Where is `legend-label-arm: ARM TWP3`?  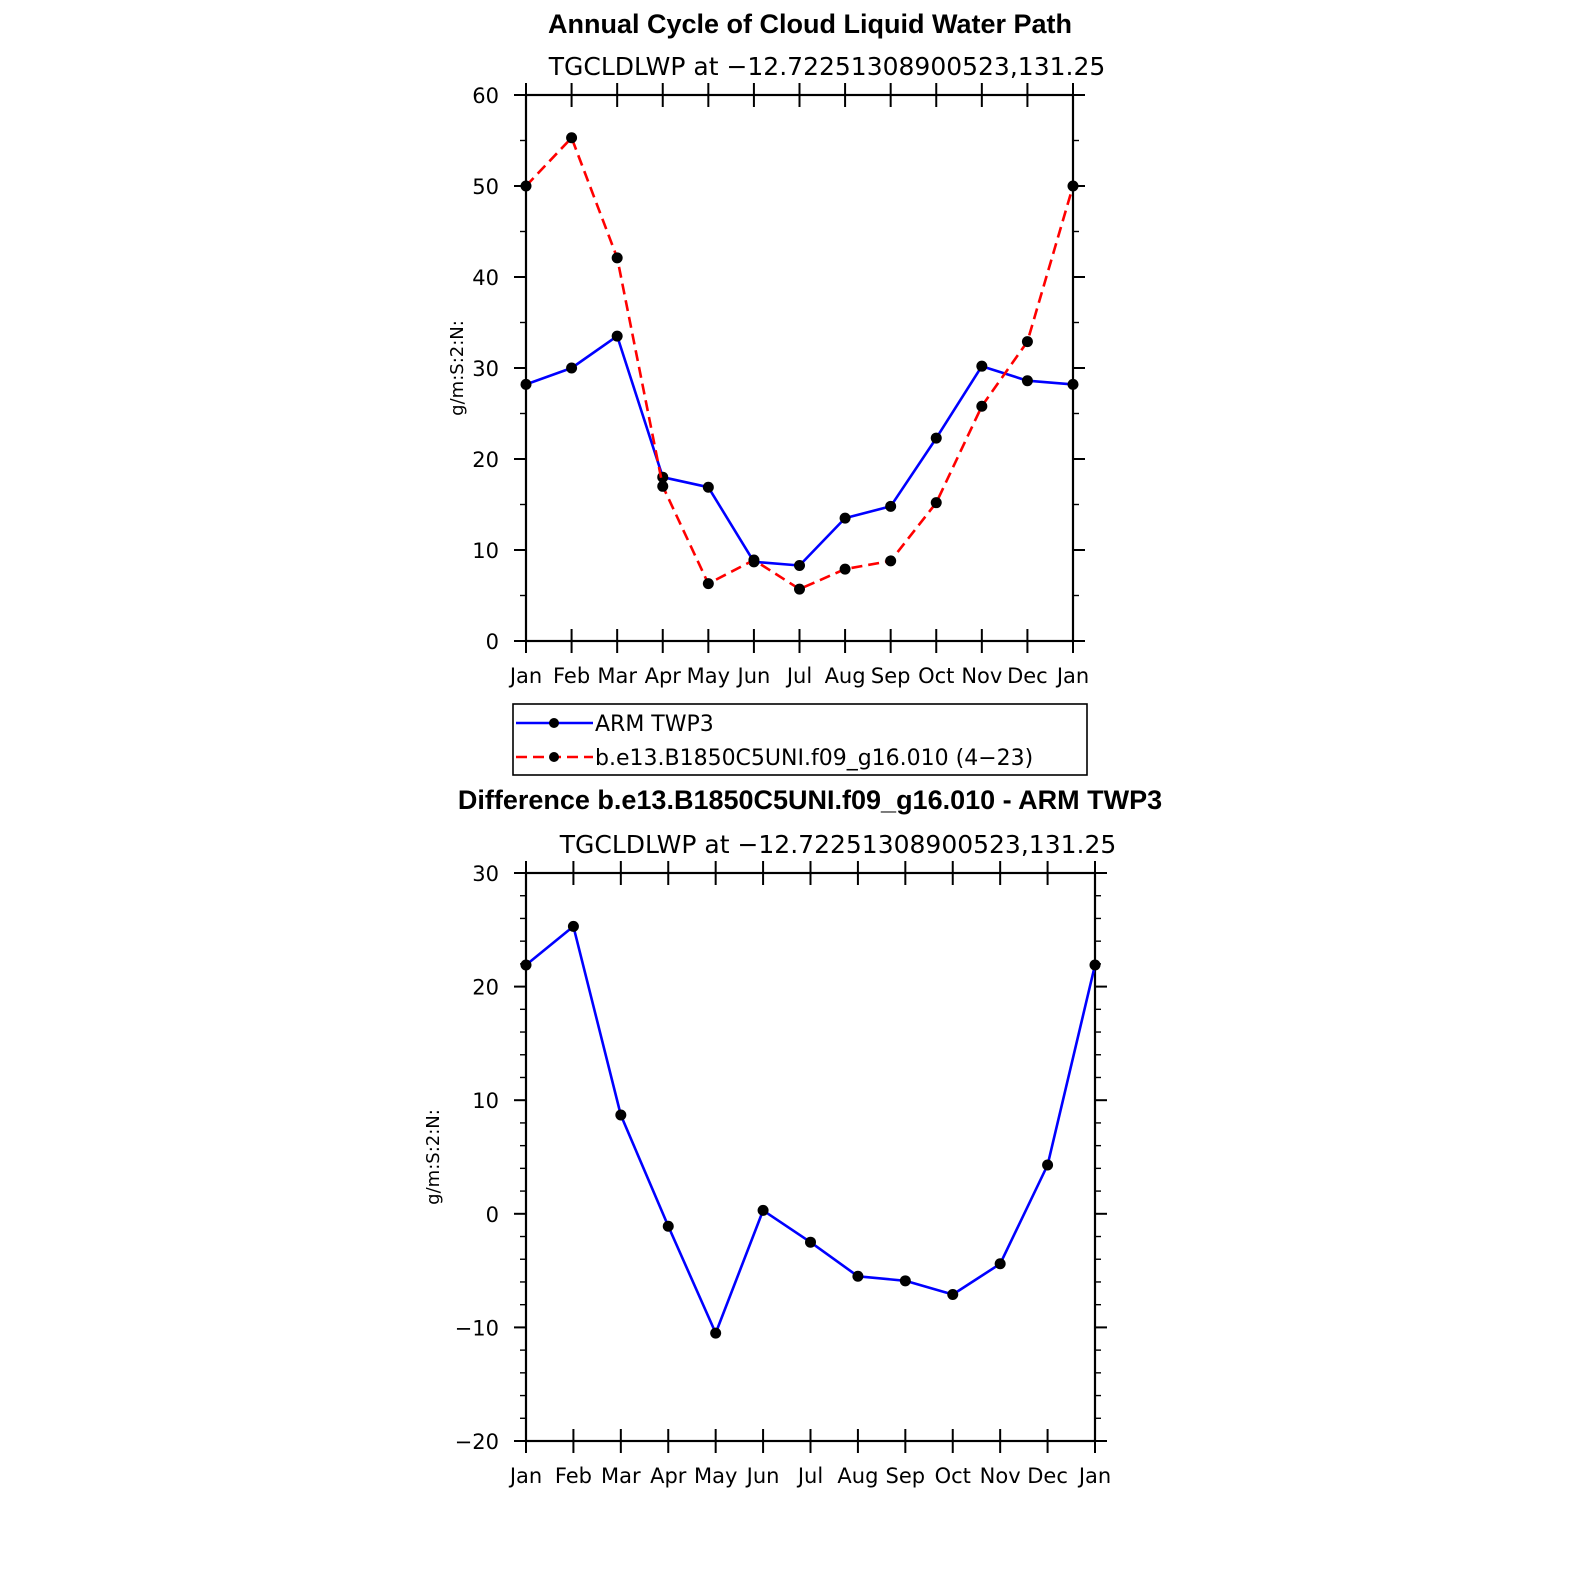
legend-label-arm: ARM TWP3 is located at coordinates (654, 724).